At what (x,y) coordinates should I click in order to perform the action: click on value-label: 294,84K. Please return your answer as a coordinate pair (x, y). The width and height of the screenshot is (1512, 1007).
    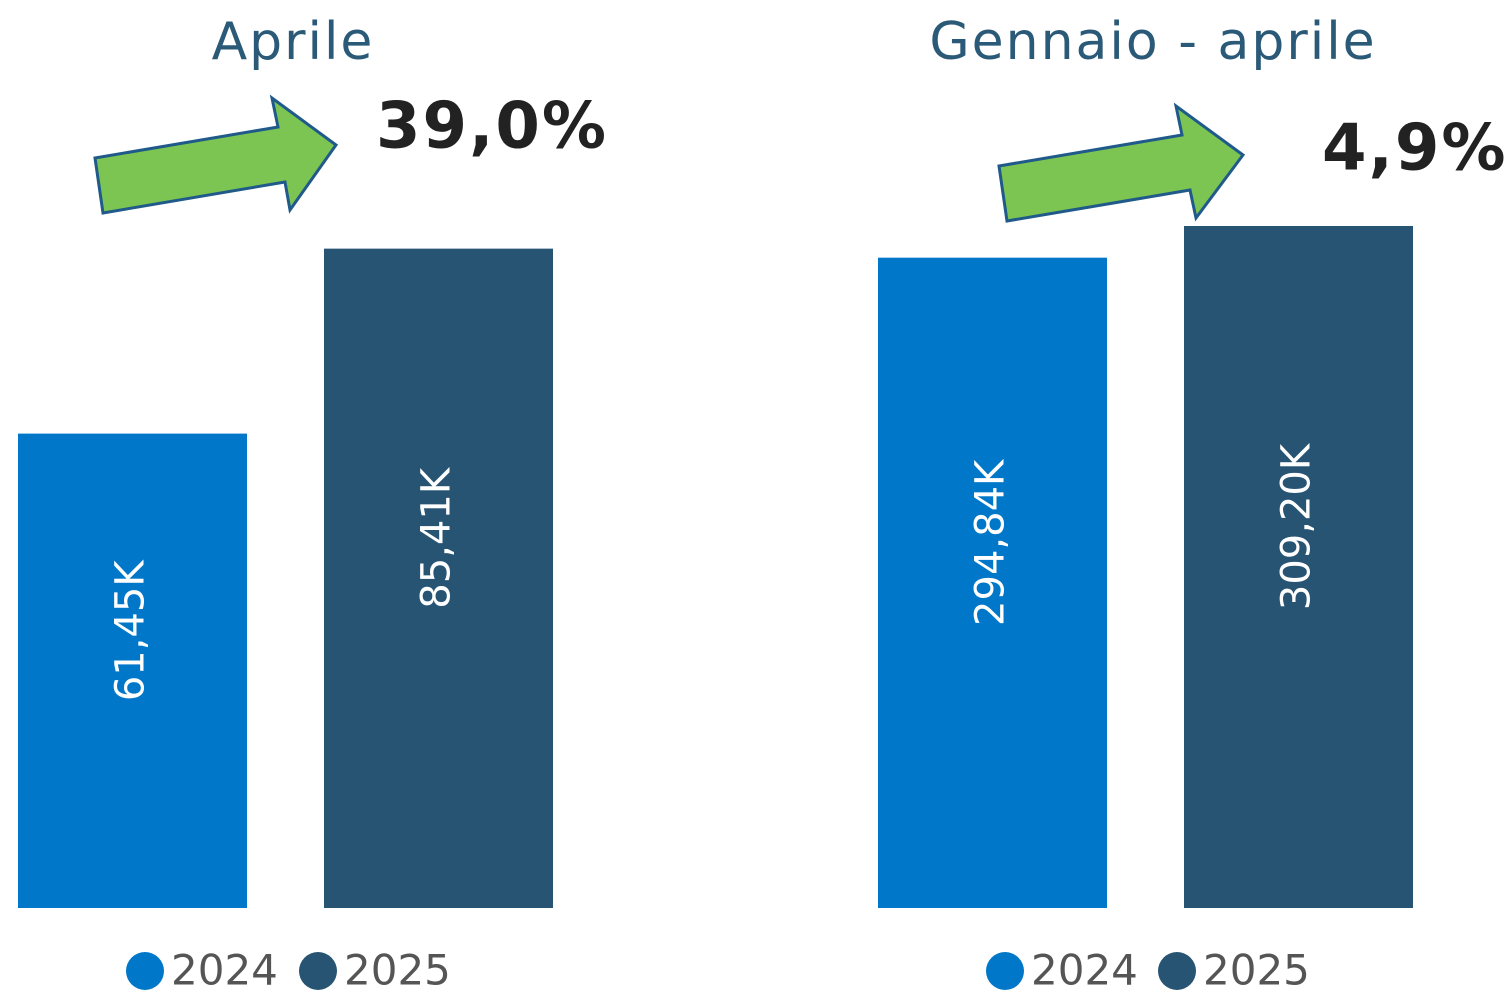
    Looking at the image, I should click on (991, 542).